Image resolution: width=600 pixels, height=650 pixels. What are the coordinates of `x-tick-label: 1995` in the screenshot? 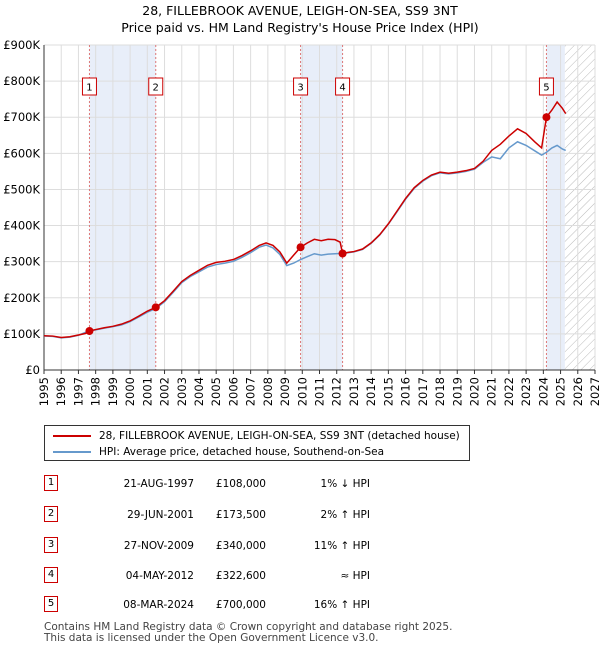 It's located at (44, 391).